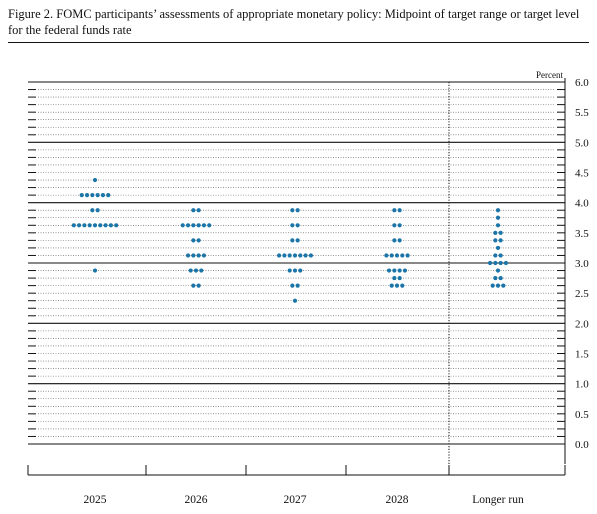  Describe the element at coordinates (298, 42) in the screenshot. I see `title-divider` at that location.